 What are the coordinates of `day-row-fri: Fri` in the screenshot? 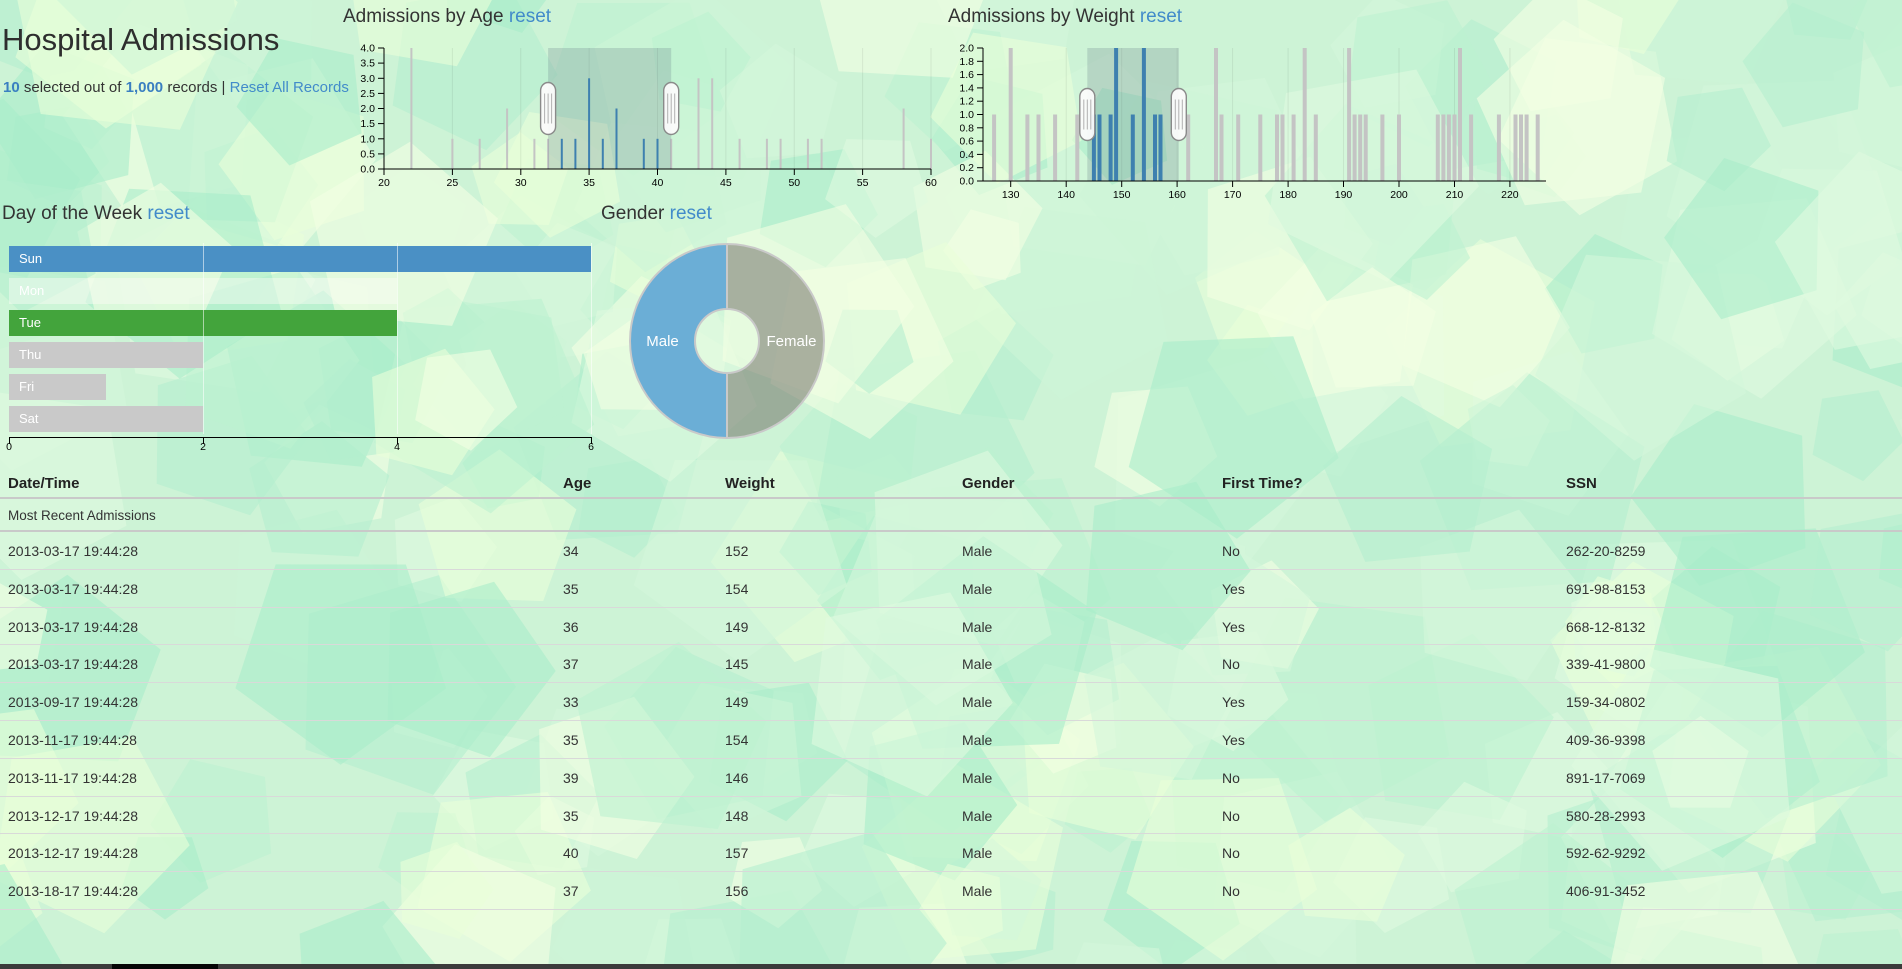 It's located at (57, 387).